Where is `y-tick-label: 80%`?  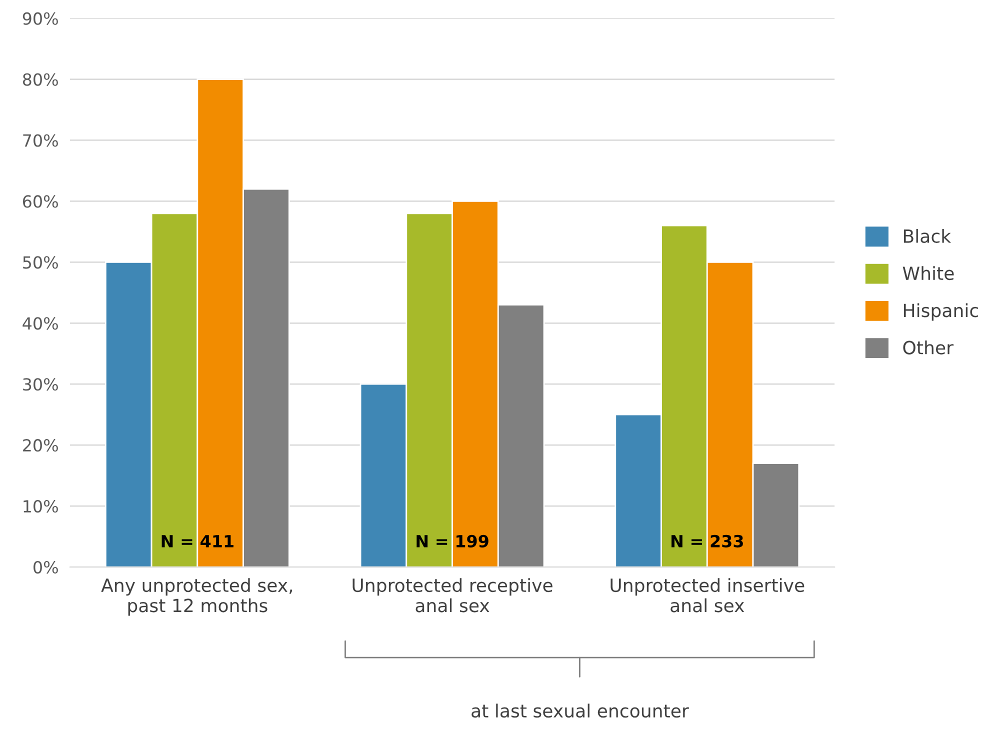
y-tick-label: 80% is located at coordinates (40, 79).